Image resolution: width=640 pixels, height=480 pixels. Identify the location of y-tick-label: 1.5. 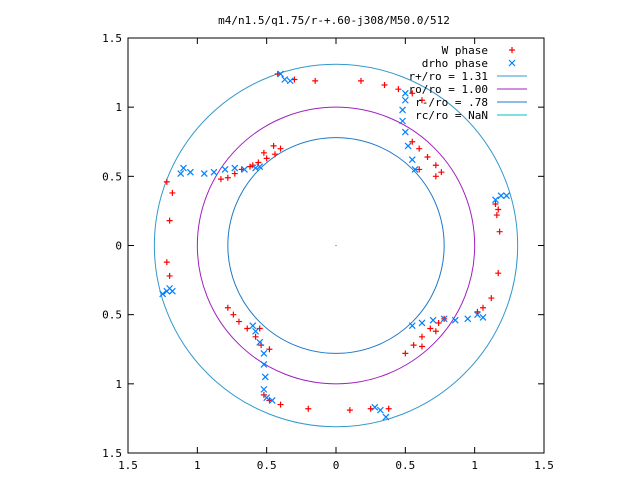
(112, 453).